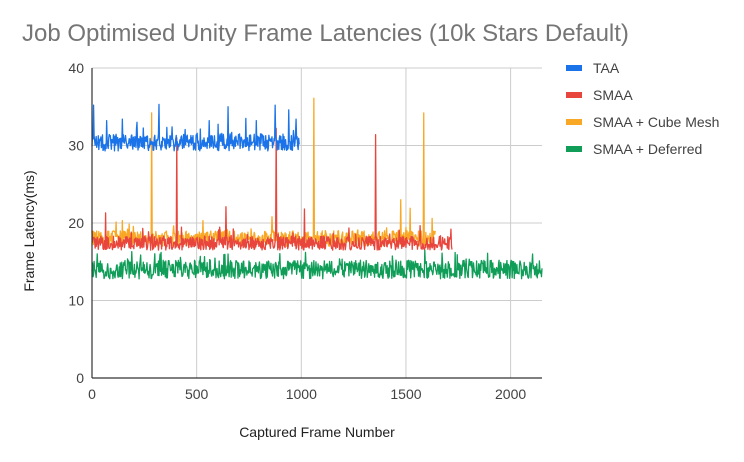  Describe the element at coordinates (76, 223) in the screenshot. I see `y-tick-label: 20` at that location.